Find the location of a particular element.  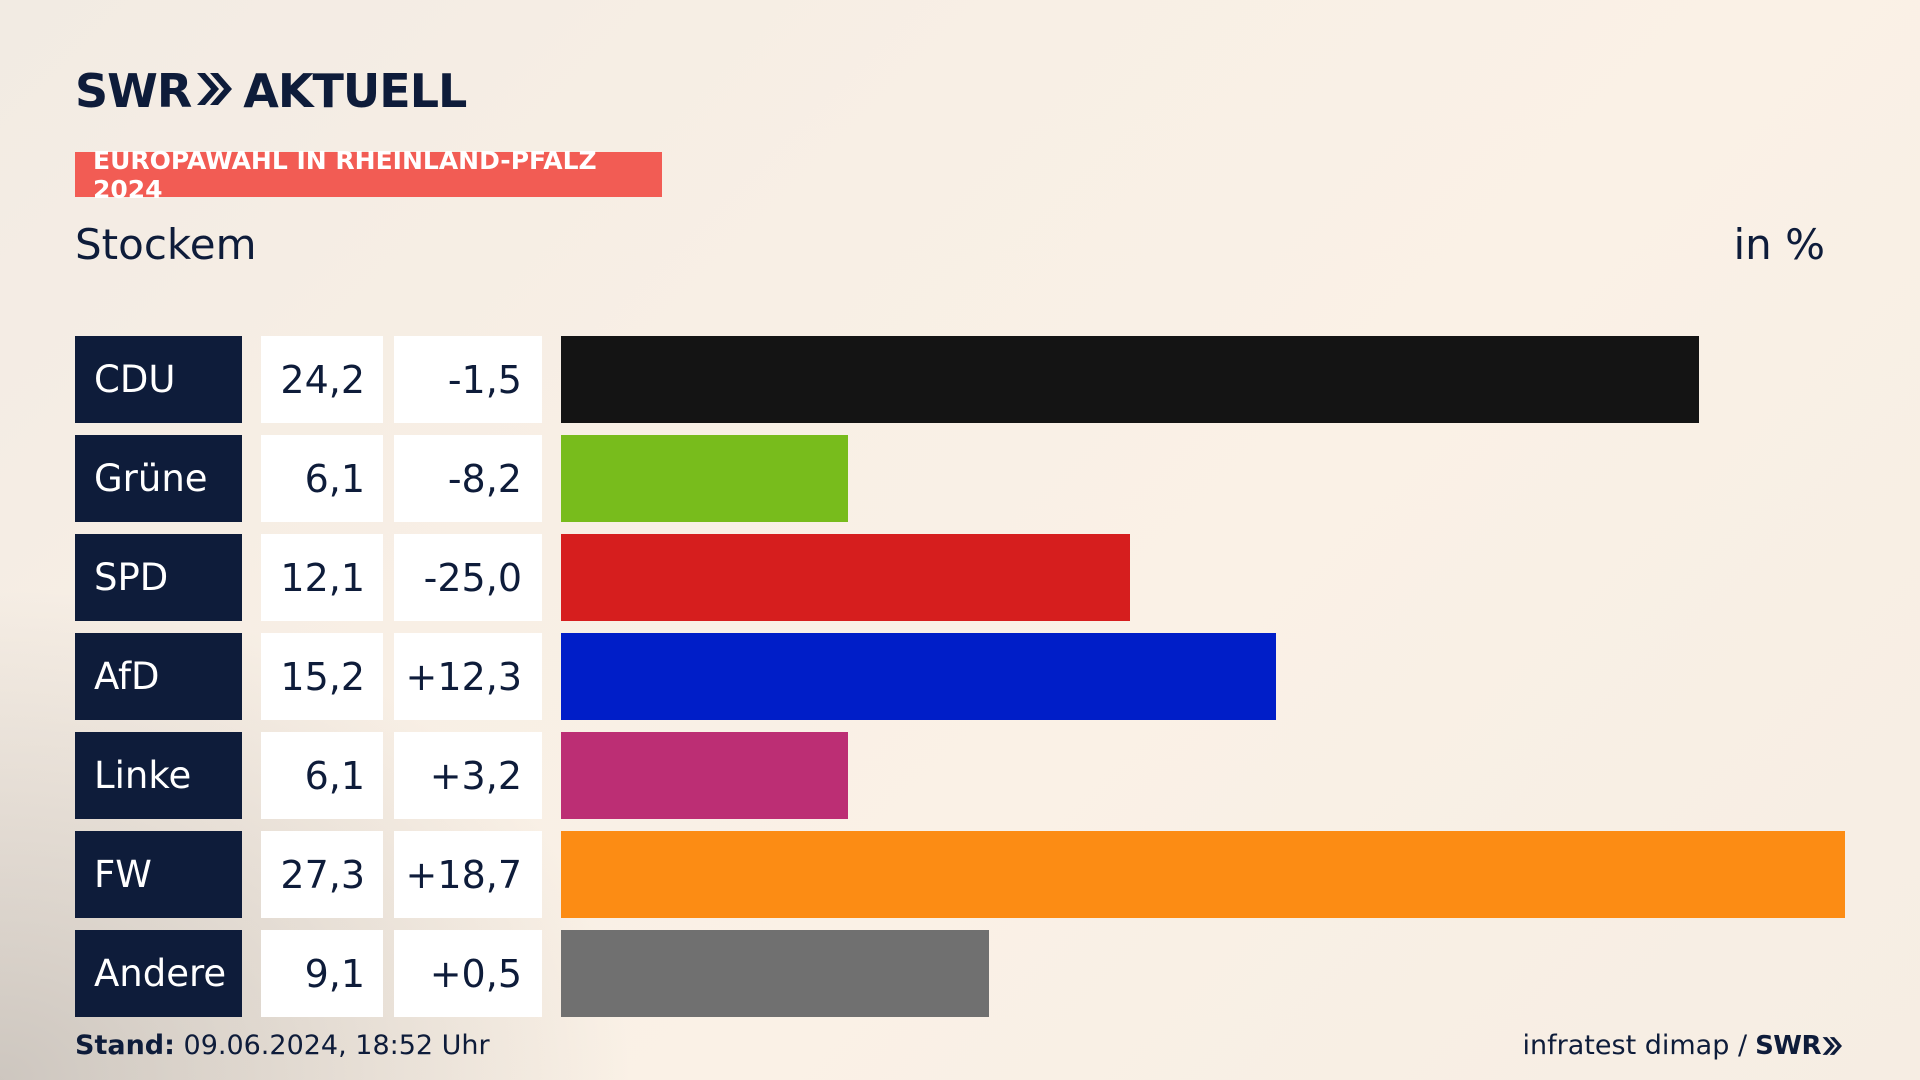

vote-share-value: 9,1 is located at coordinates (322, 973).